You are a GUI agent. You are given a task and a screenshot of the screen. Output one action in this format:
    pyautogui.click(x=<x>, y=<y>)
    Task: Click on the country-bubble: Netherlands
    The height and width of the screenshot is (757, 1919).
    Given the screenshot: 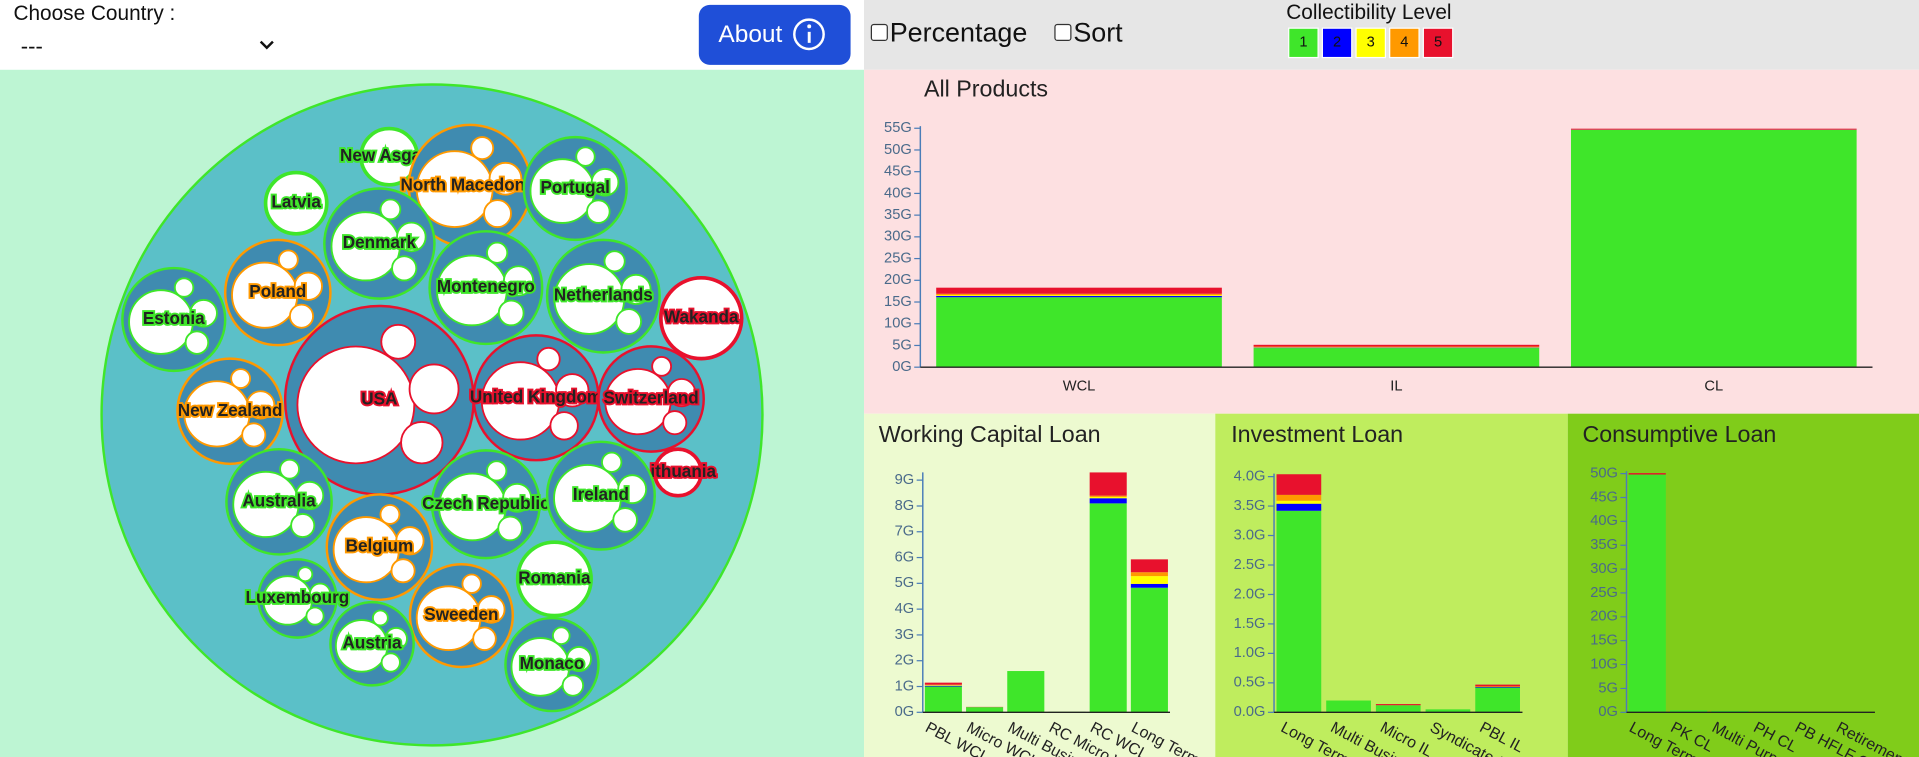 What is the action you would take?
    pyautogui.click(x=603, y=296)
    